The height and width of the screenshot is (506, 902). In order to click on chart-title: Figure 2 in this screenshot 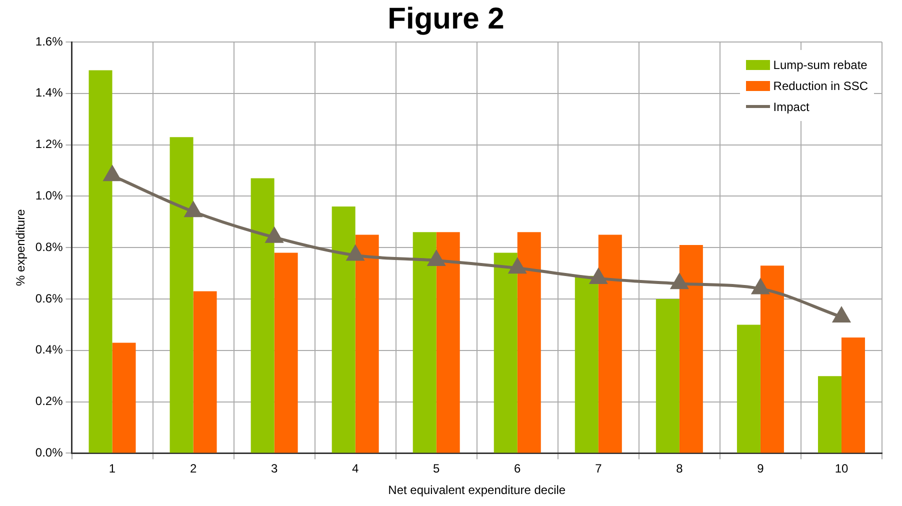, I will do `click(446, 19)`.